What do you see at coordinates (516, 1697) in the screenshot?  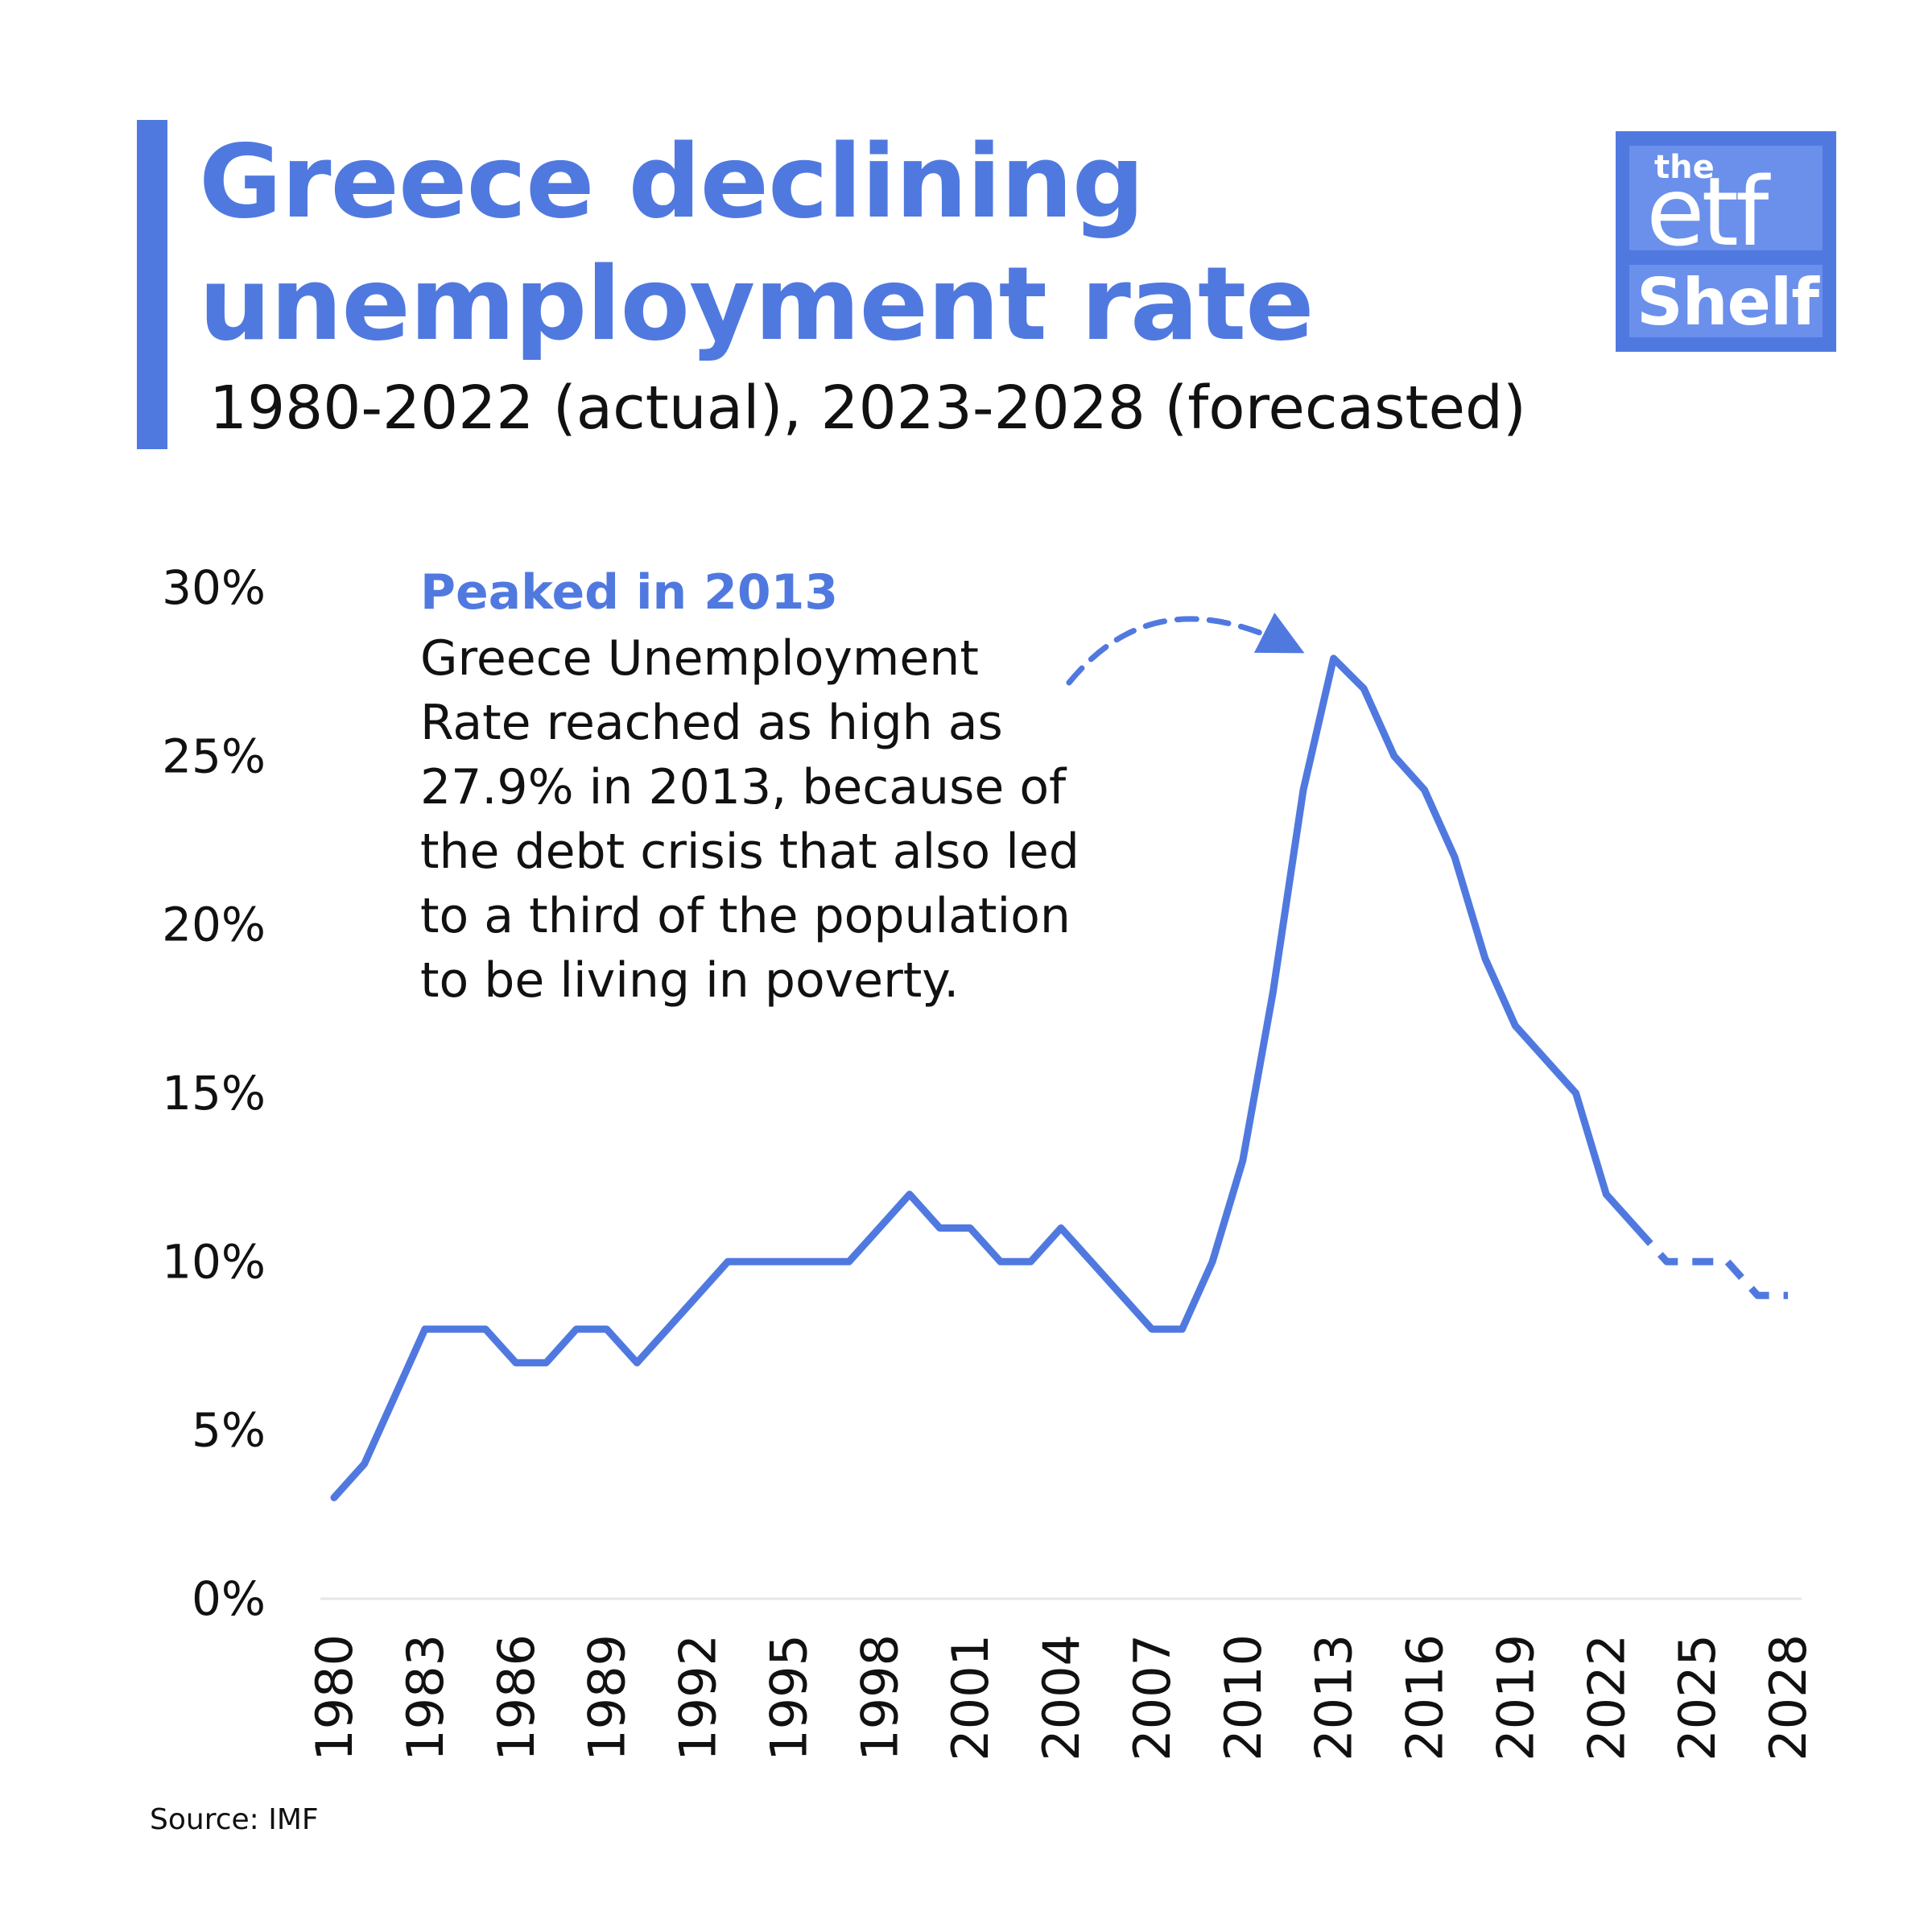 I see `x-tick-label: 1986` at bounding box center [516, 1697].